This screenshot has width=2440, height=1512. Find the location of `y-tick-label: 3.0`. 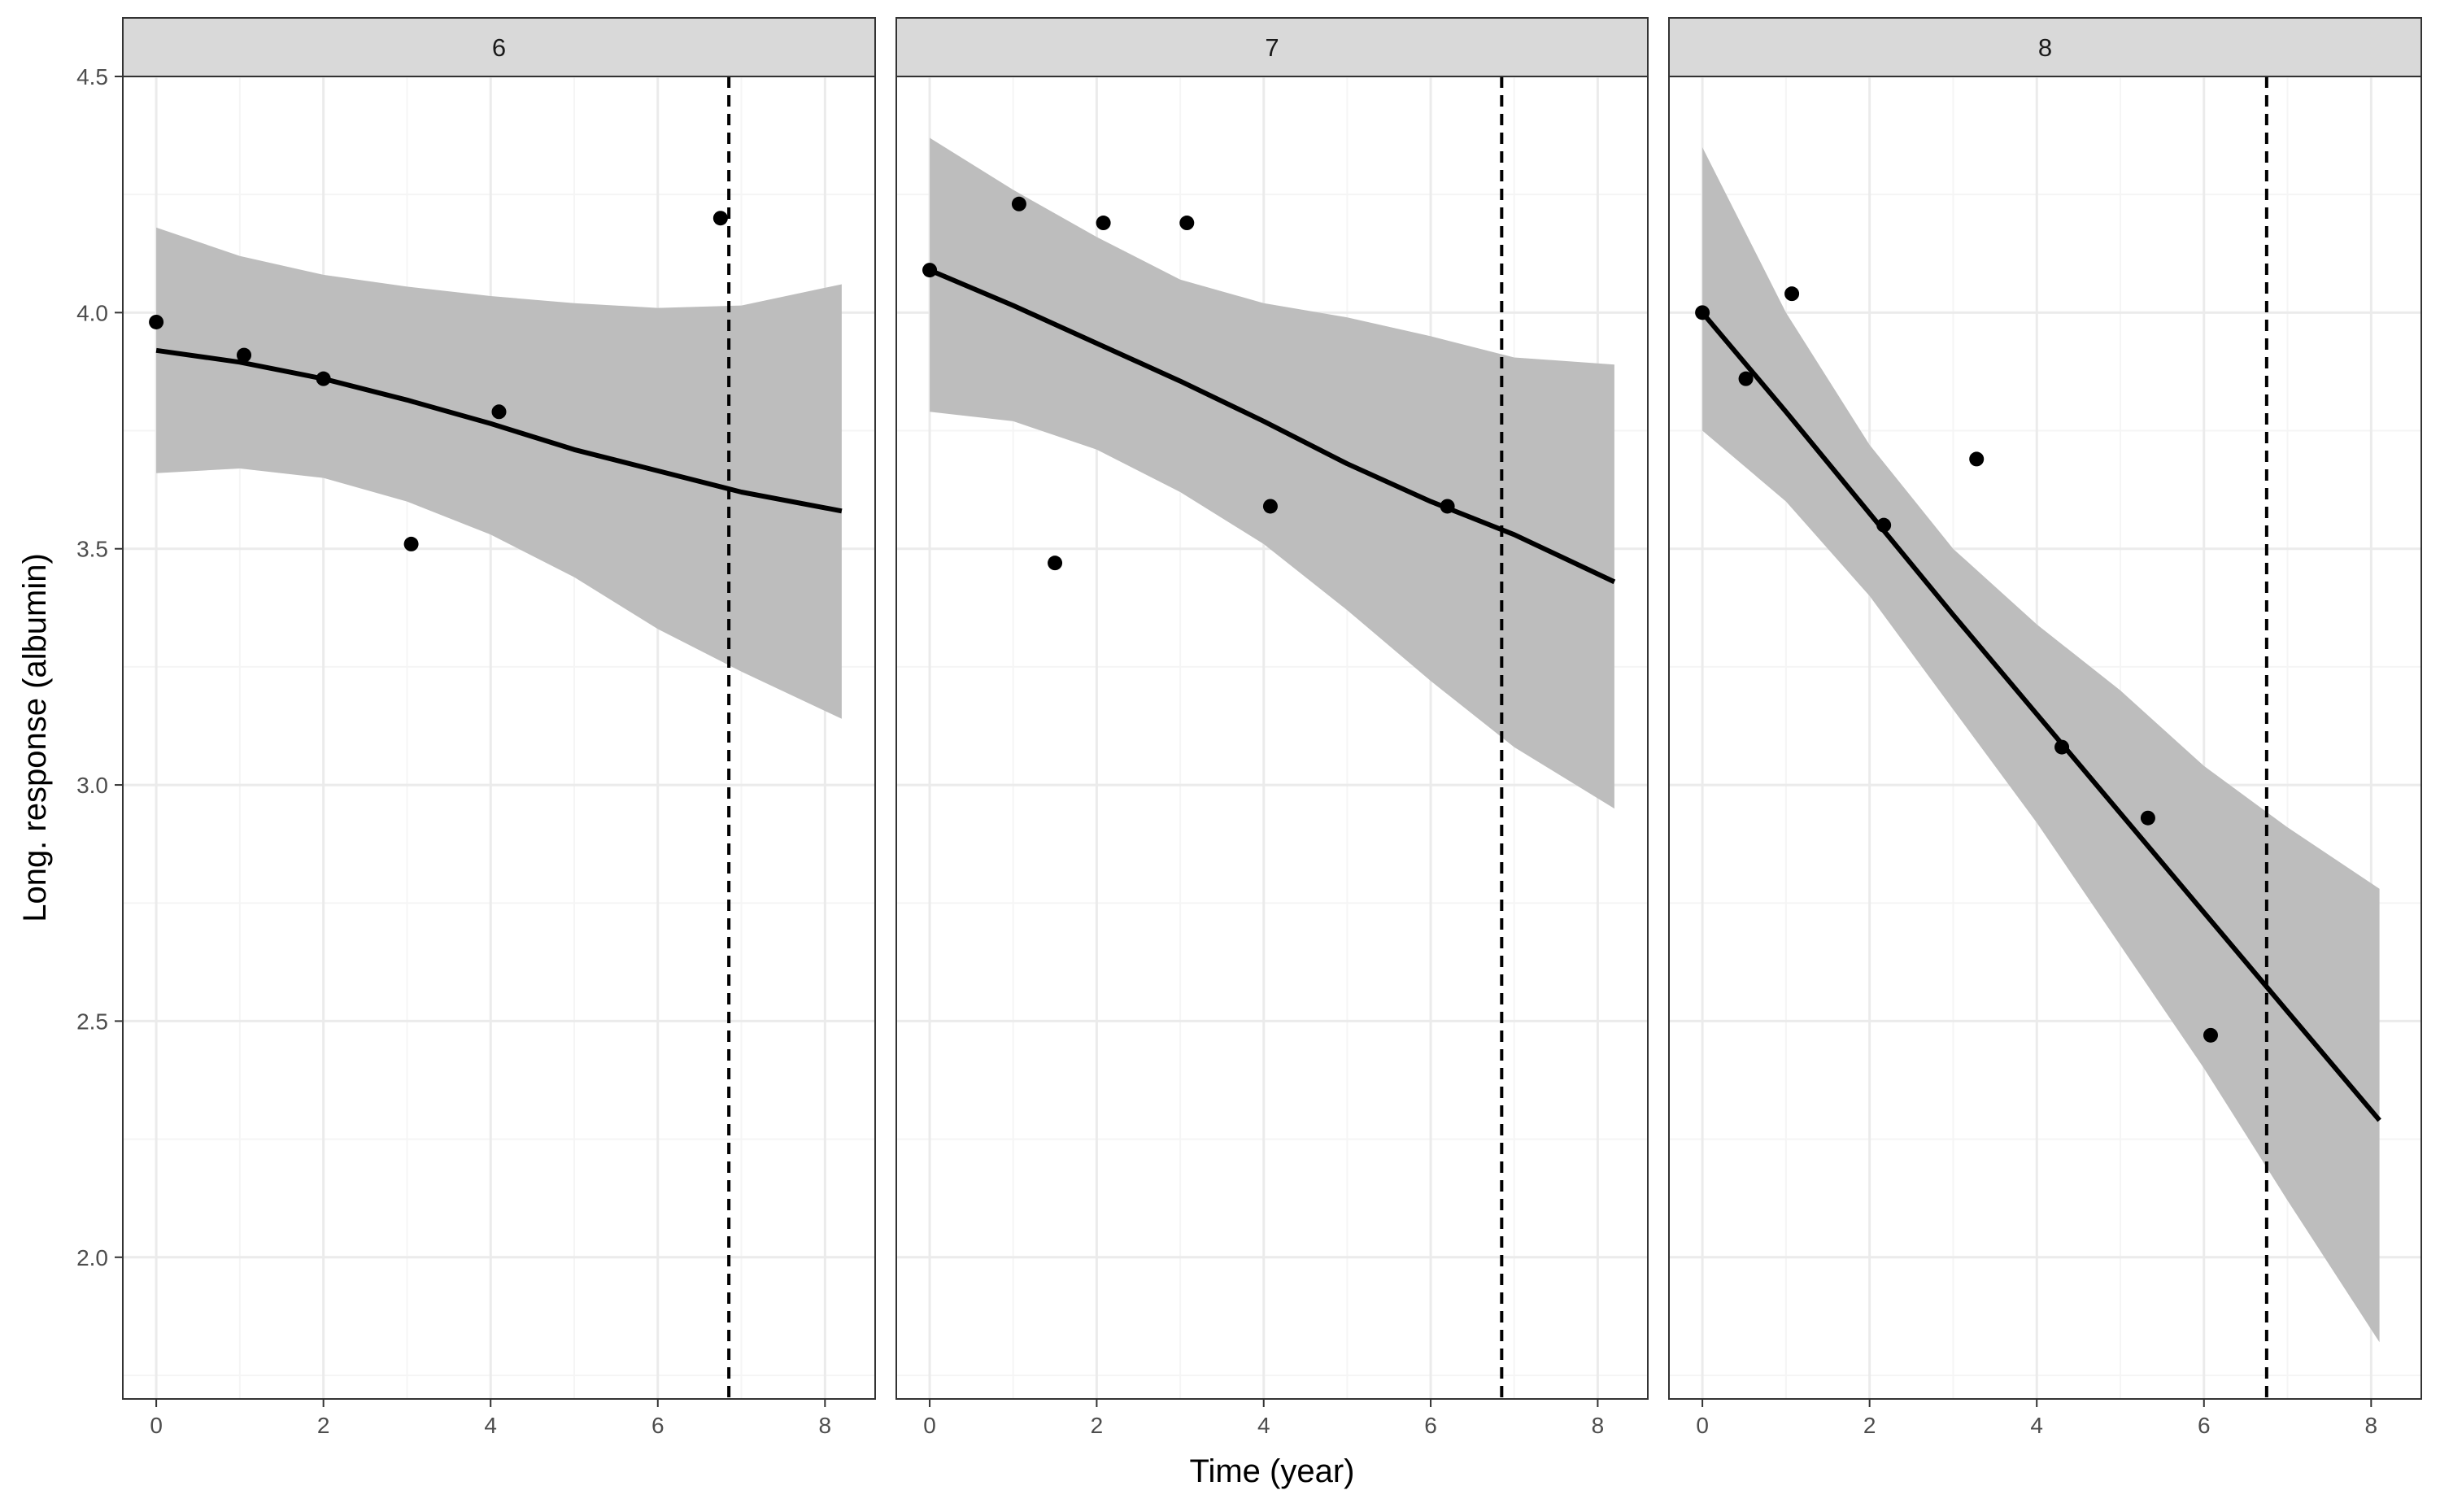

y-tick-label: 3.0 is located at coordinates (92, 785).